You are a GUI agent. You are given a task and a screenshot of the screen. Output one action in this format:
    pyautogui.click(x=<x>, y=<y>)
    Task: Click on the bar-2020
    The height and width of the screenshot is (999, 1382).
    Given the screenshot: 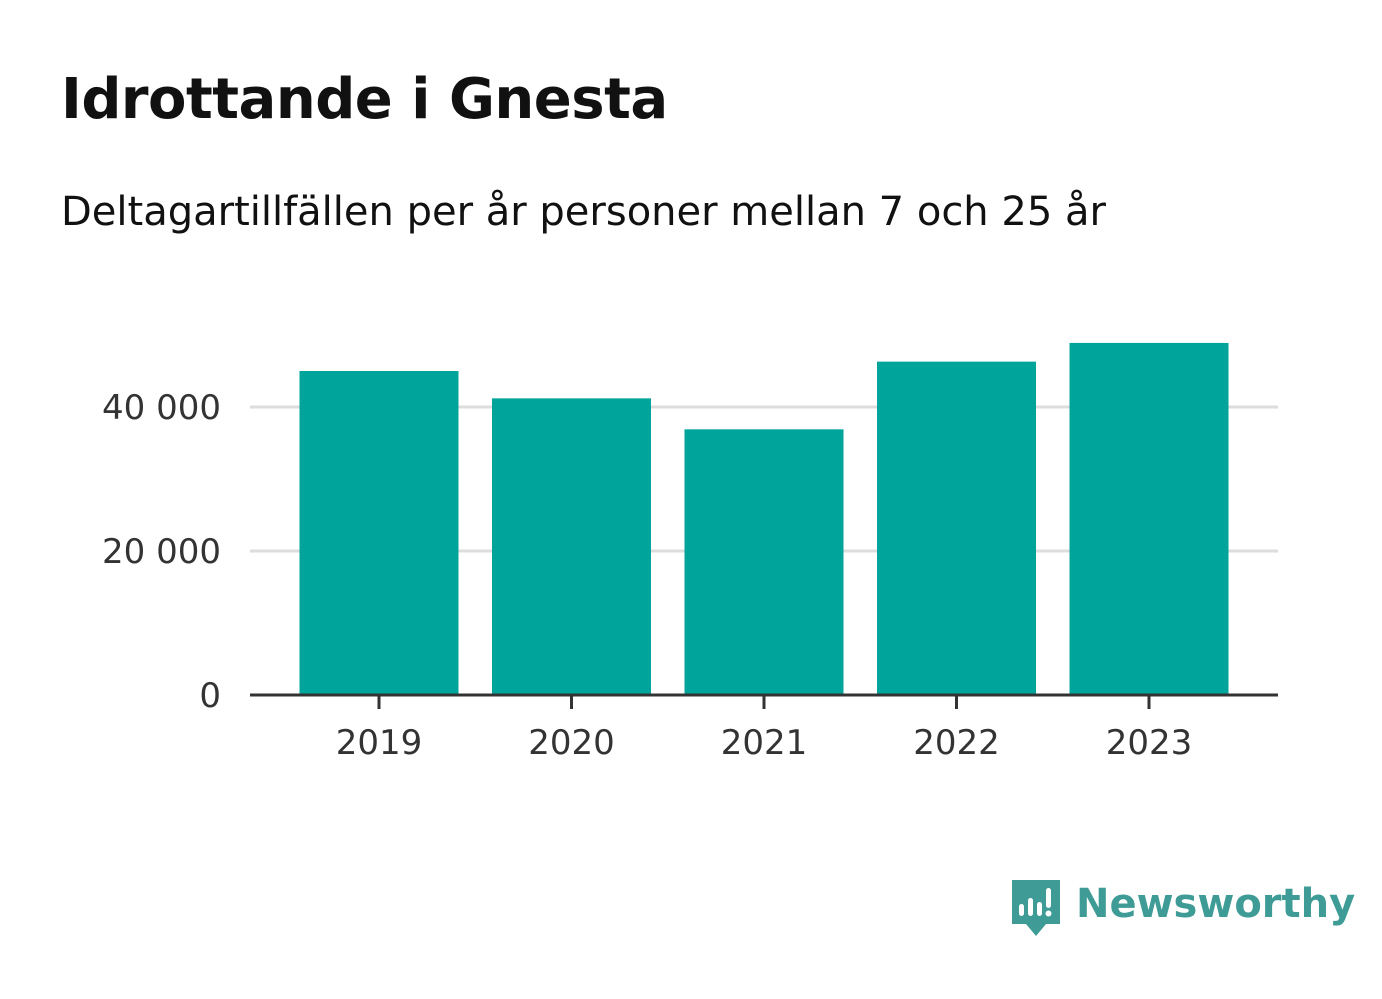 What is the action you would take?
    pyautogui.click(x=571, y=546)
    